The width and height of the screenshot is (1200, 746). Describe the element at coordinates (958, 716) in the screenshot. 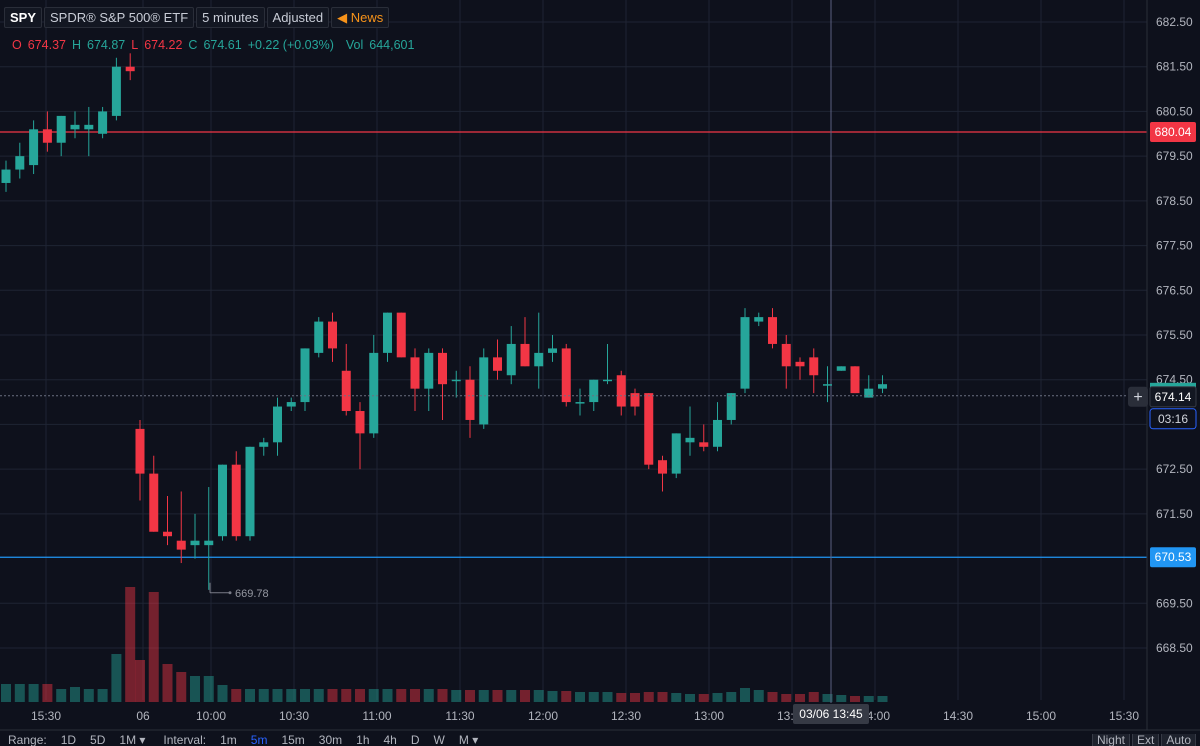

I see `x-tick-label: 14:30` at that location.